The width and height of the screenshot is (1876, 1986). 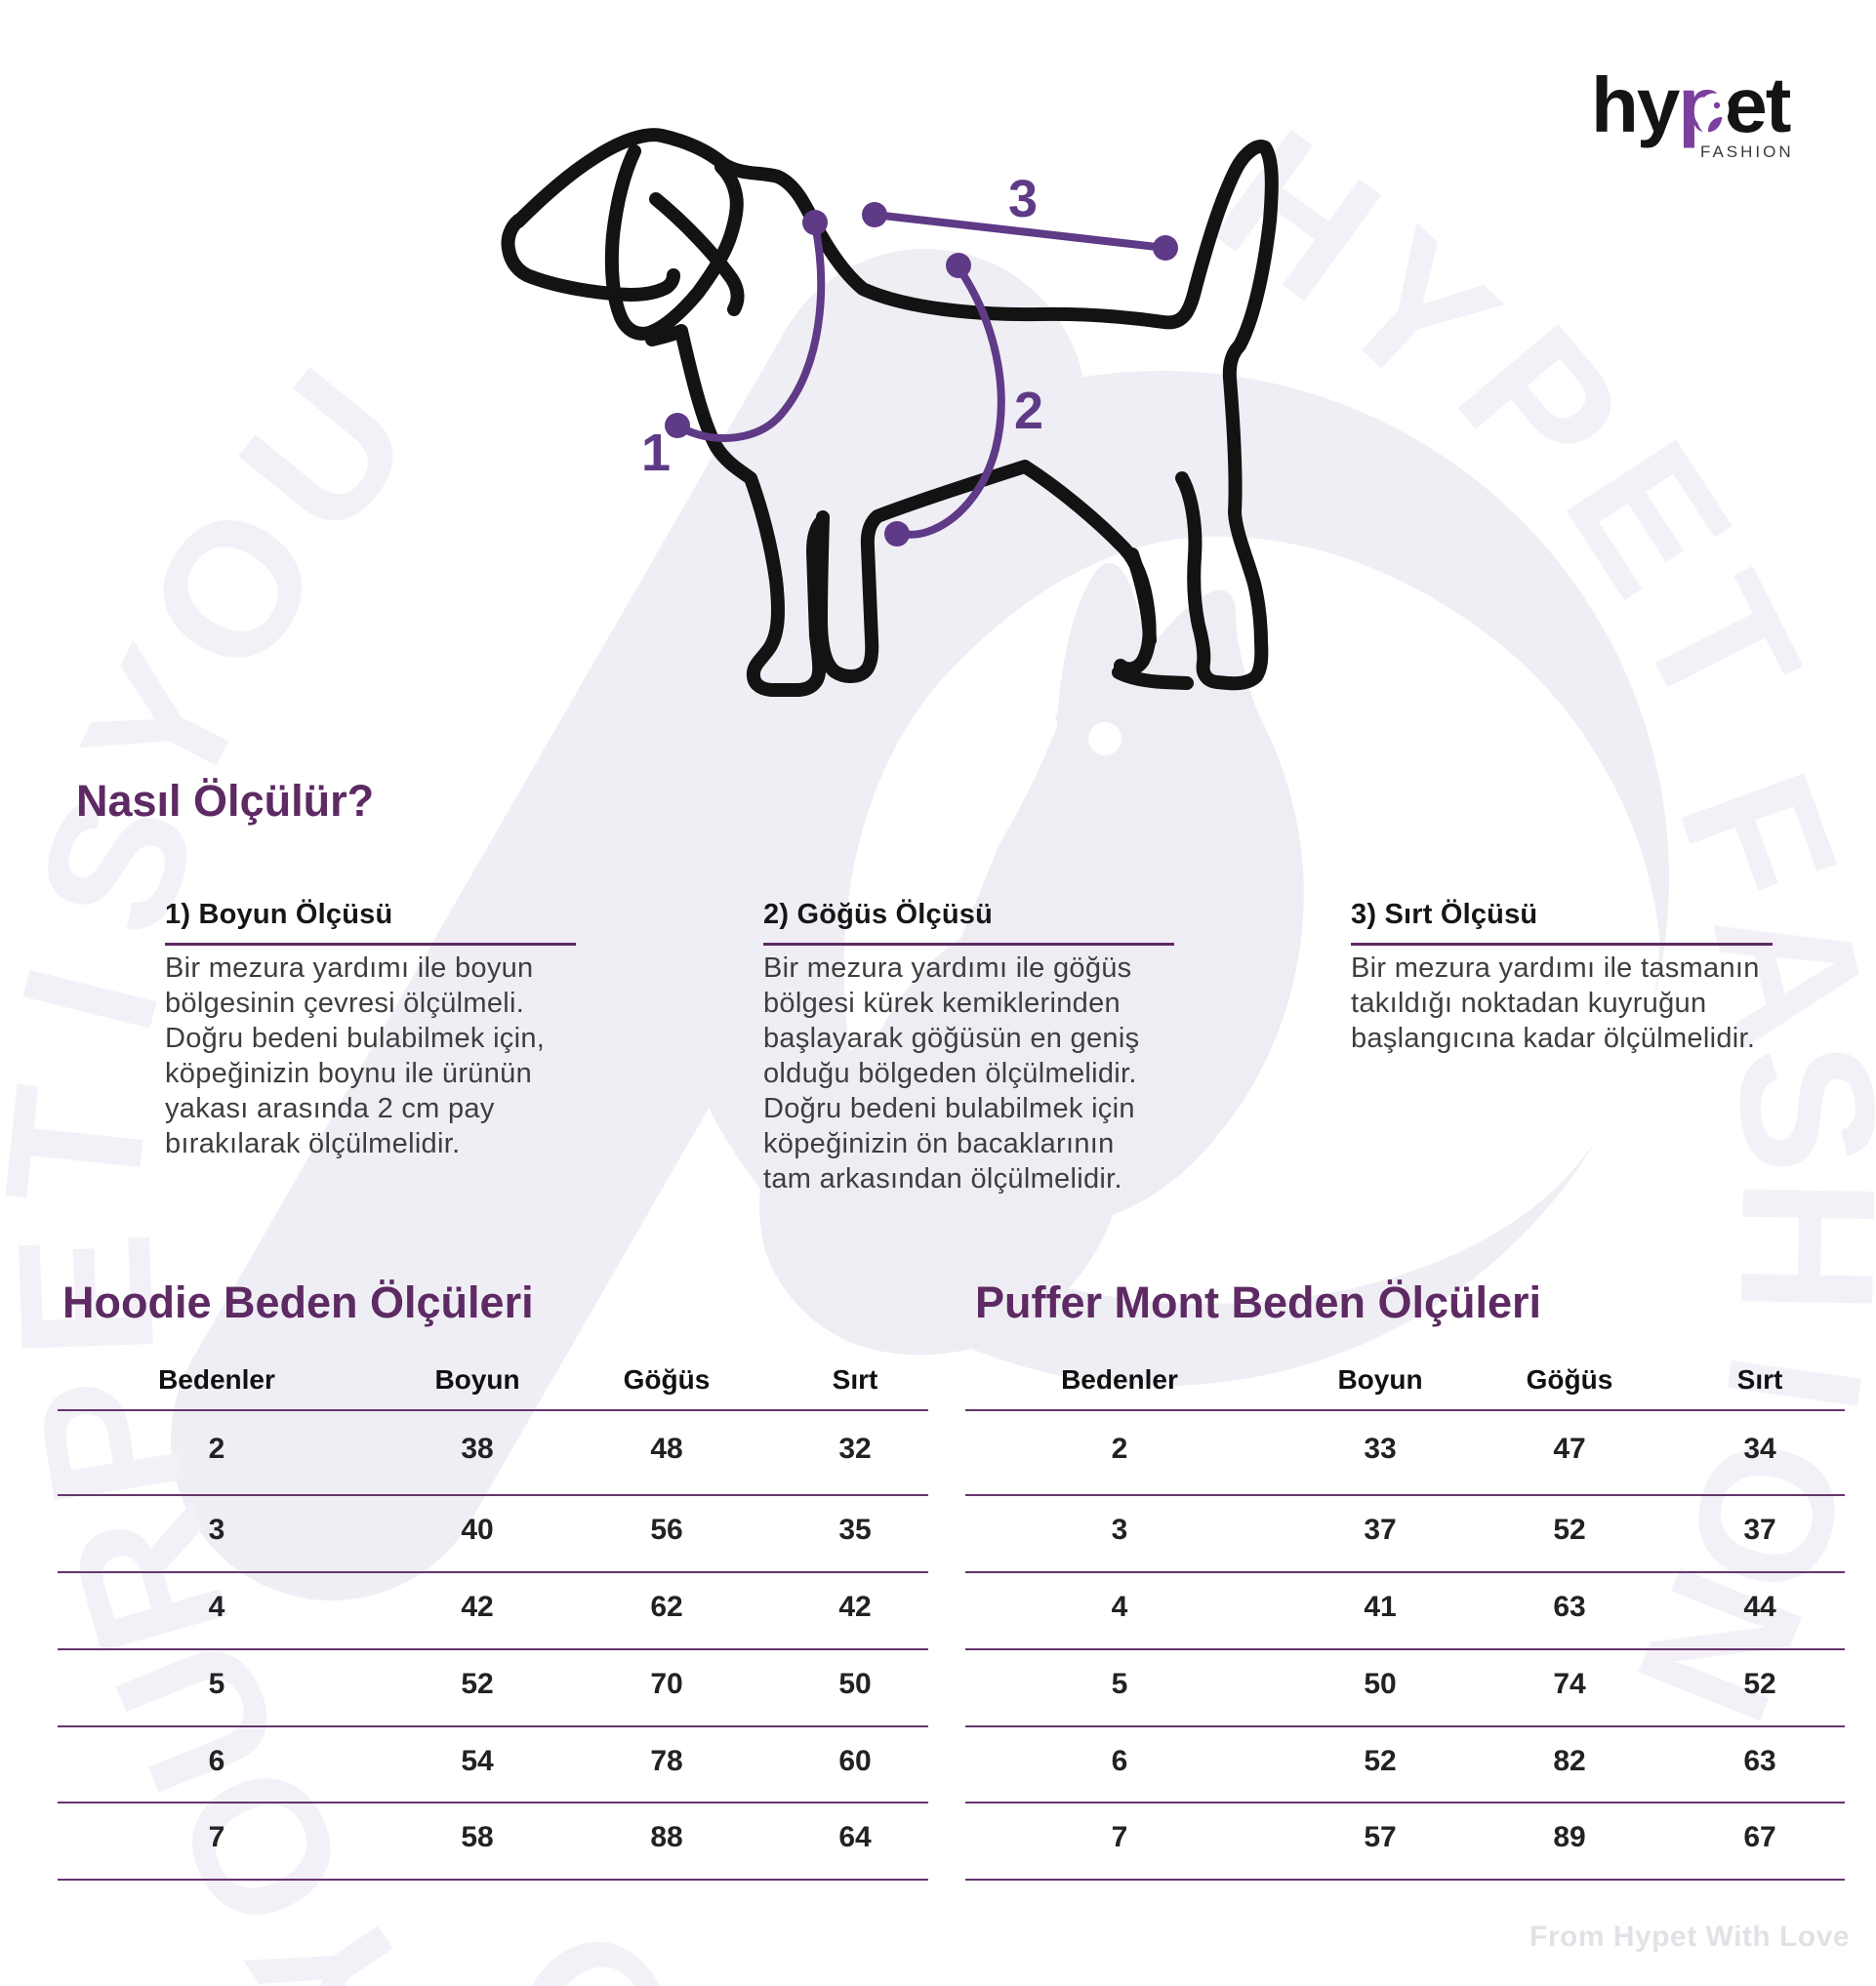 I want to click on svg-text: E, so click(x=97, y=1296).